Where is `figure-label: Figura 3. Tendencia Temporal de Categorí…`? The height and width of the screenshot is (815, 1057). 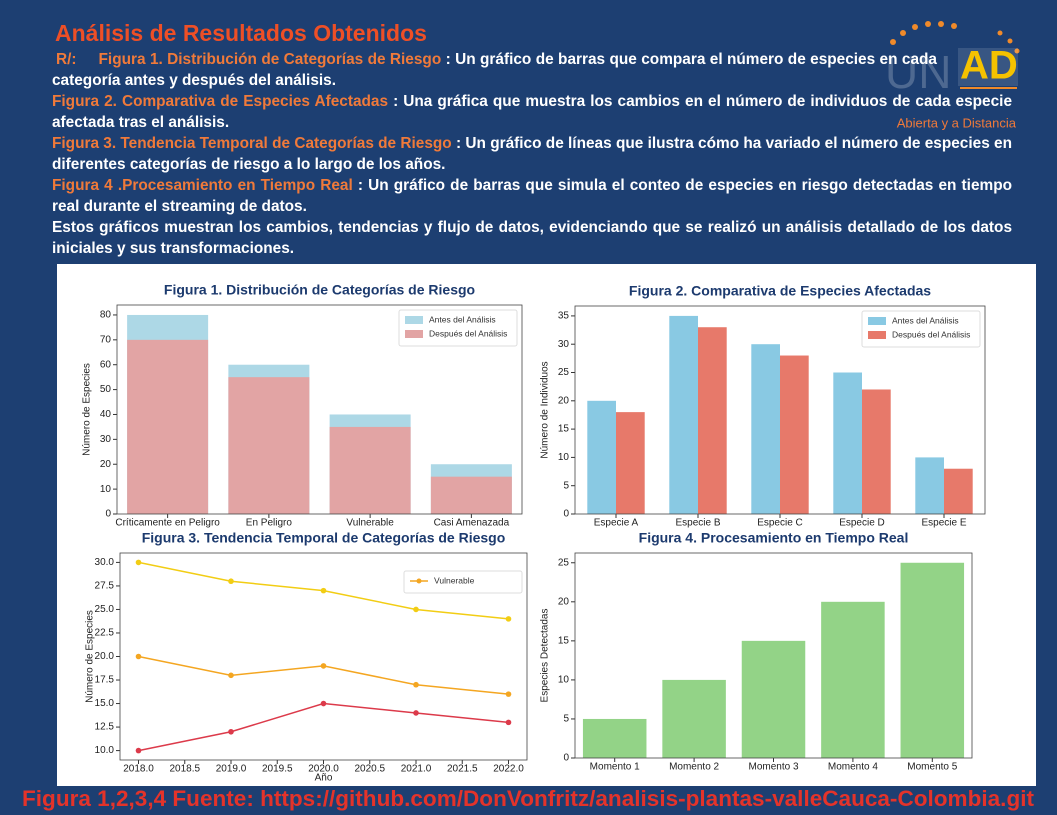 figure-label: Figura 3. Tendencia Temporal de Categorí… is located at coordinates (252, 143).